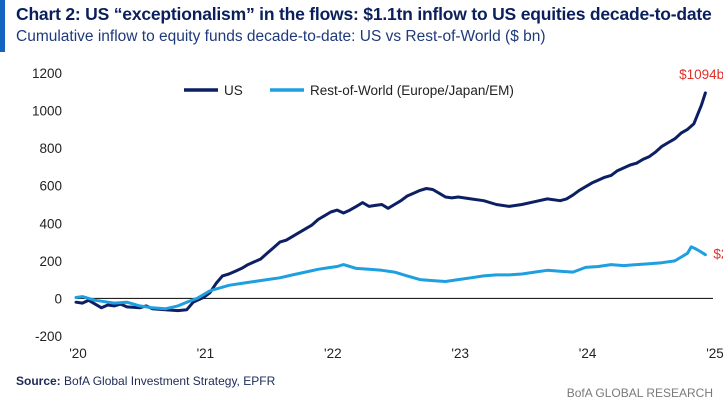 The height and width of the screenshot is (409, 723). Describe the element at coordinates (639, 393) in the screenshot. I see `brand-footer: BofA GLOBAL RESEARCH` at that location.